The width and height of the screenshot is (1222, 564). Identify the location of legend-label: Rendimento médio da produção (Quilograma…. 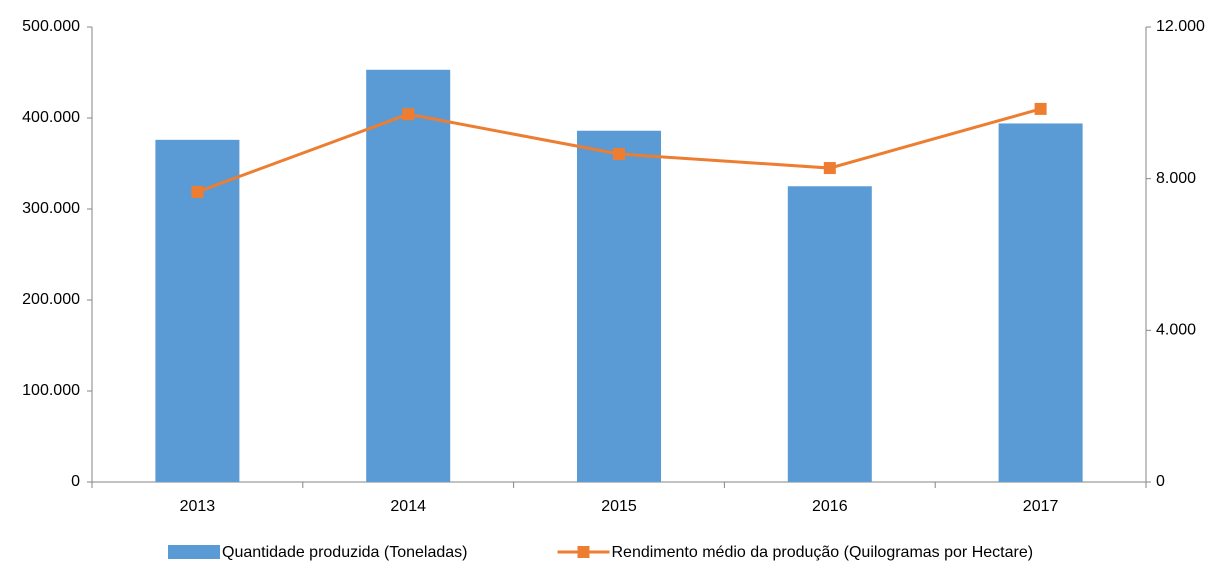
(823, 552).